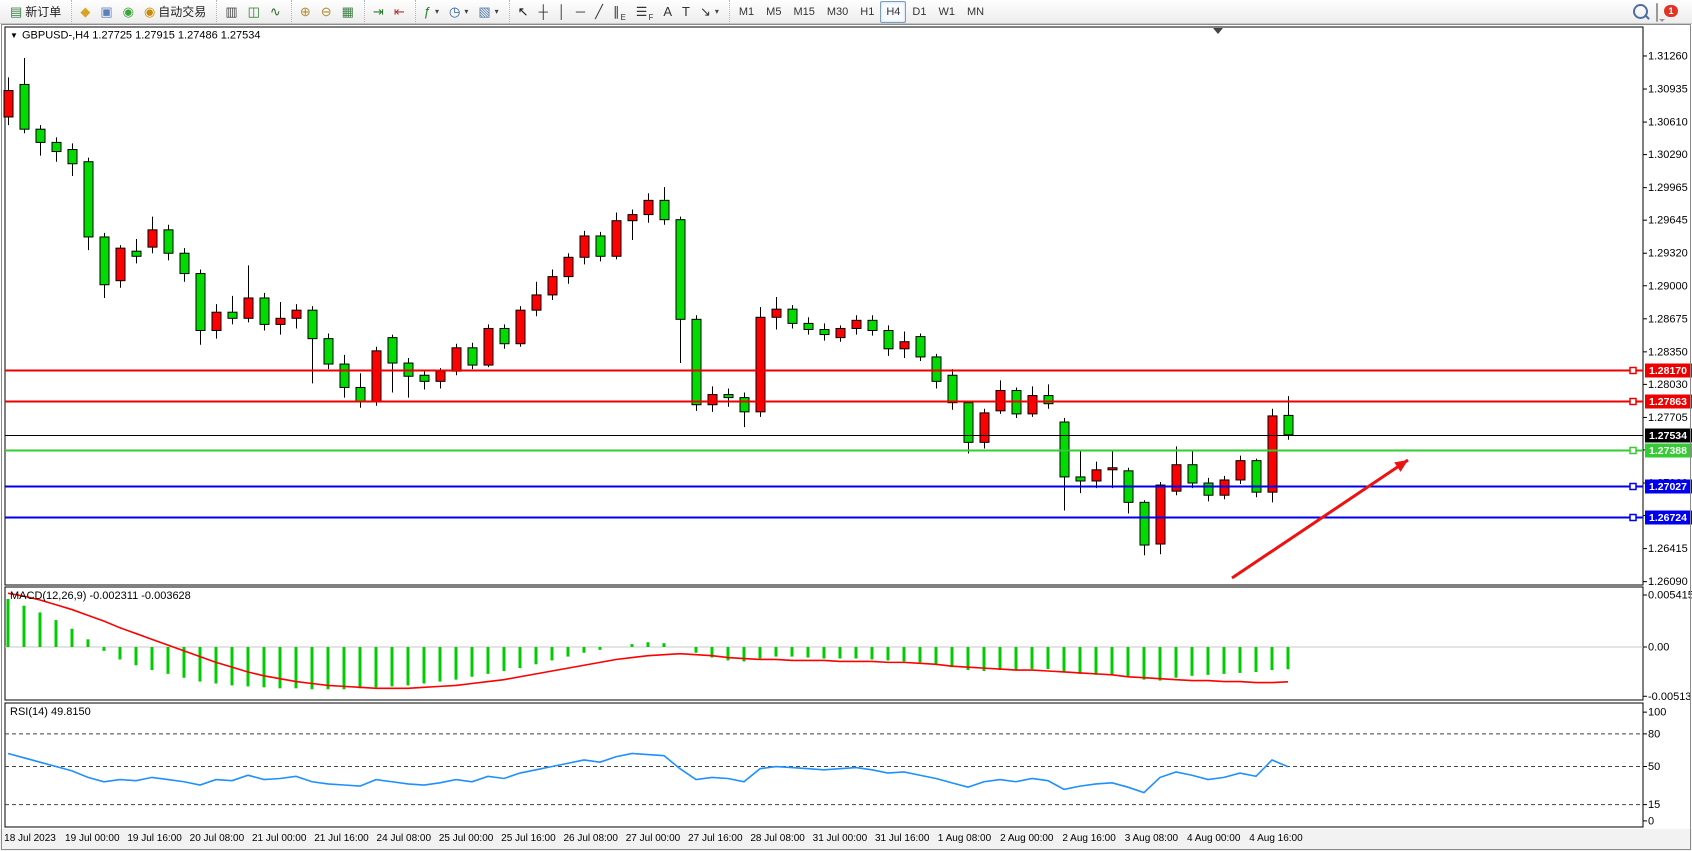 The width and height of the screenshot is (1692, 851). What do you see at coordinates (599, 12) in the screenshot?
I see `trendline-button: ╱` at bounding box center [599, 12].